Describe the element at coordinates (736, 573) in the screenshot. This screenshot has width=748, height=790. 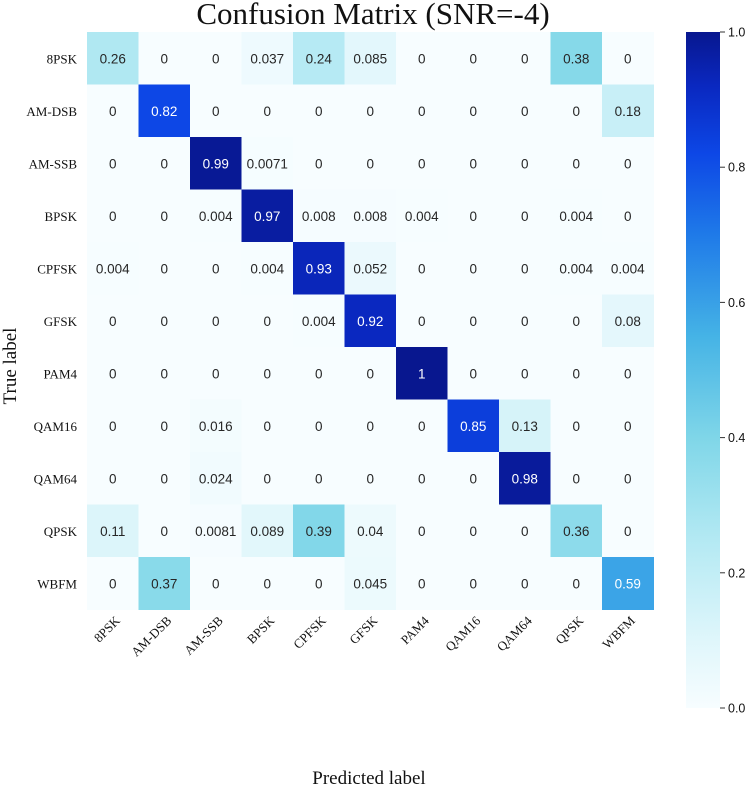
I see `colorbar-tick-label: 0.2` at that location.